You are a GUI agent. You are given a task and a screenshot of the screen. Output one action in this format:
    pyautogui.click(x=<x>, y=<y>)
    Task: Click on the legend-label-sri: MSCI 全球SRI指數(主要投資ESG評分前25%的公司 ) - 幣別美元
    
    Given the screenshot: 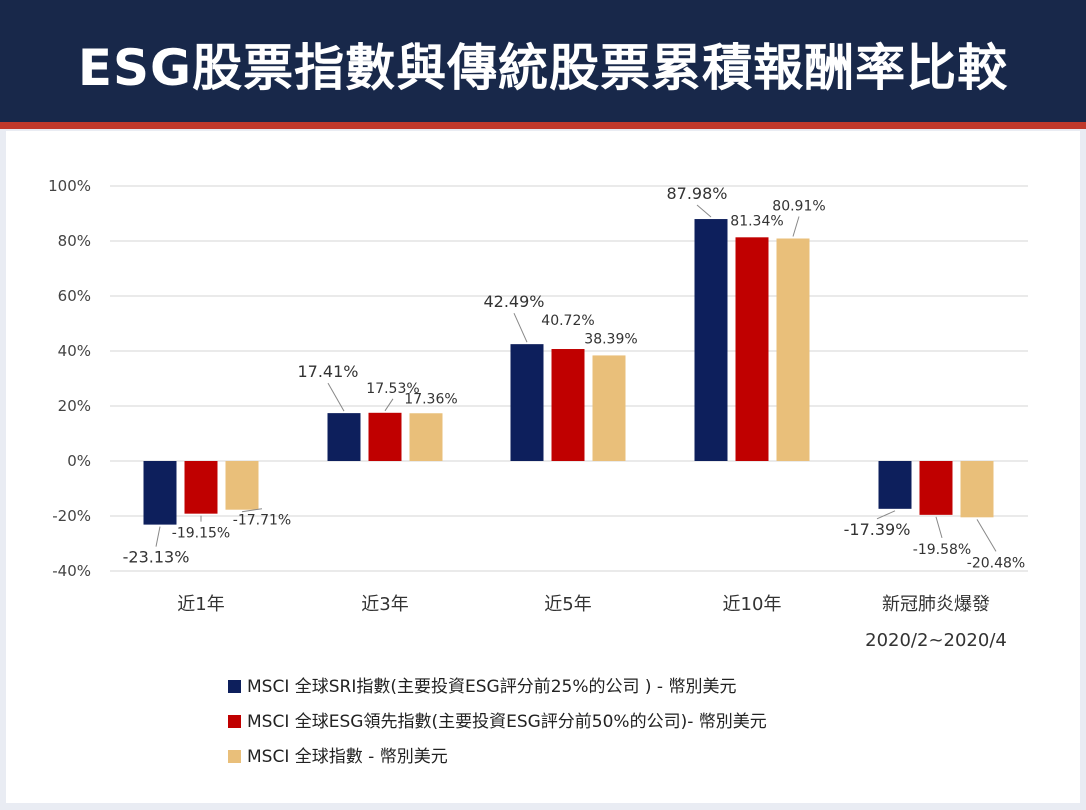 What is the action you would take?
    pyautogui.click(x=492, y=687)
    